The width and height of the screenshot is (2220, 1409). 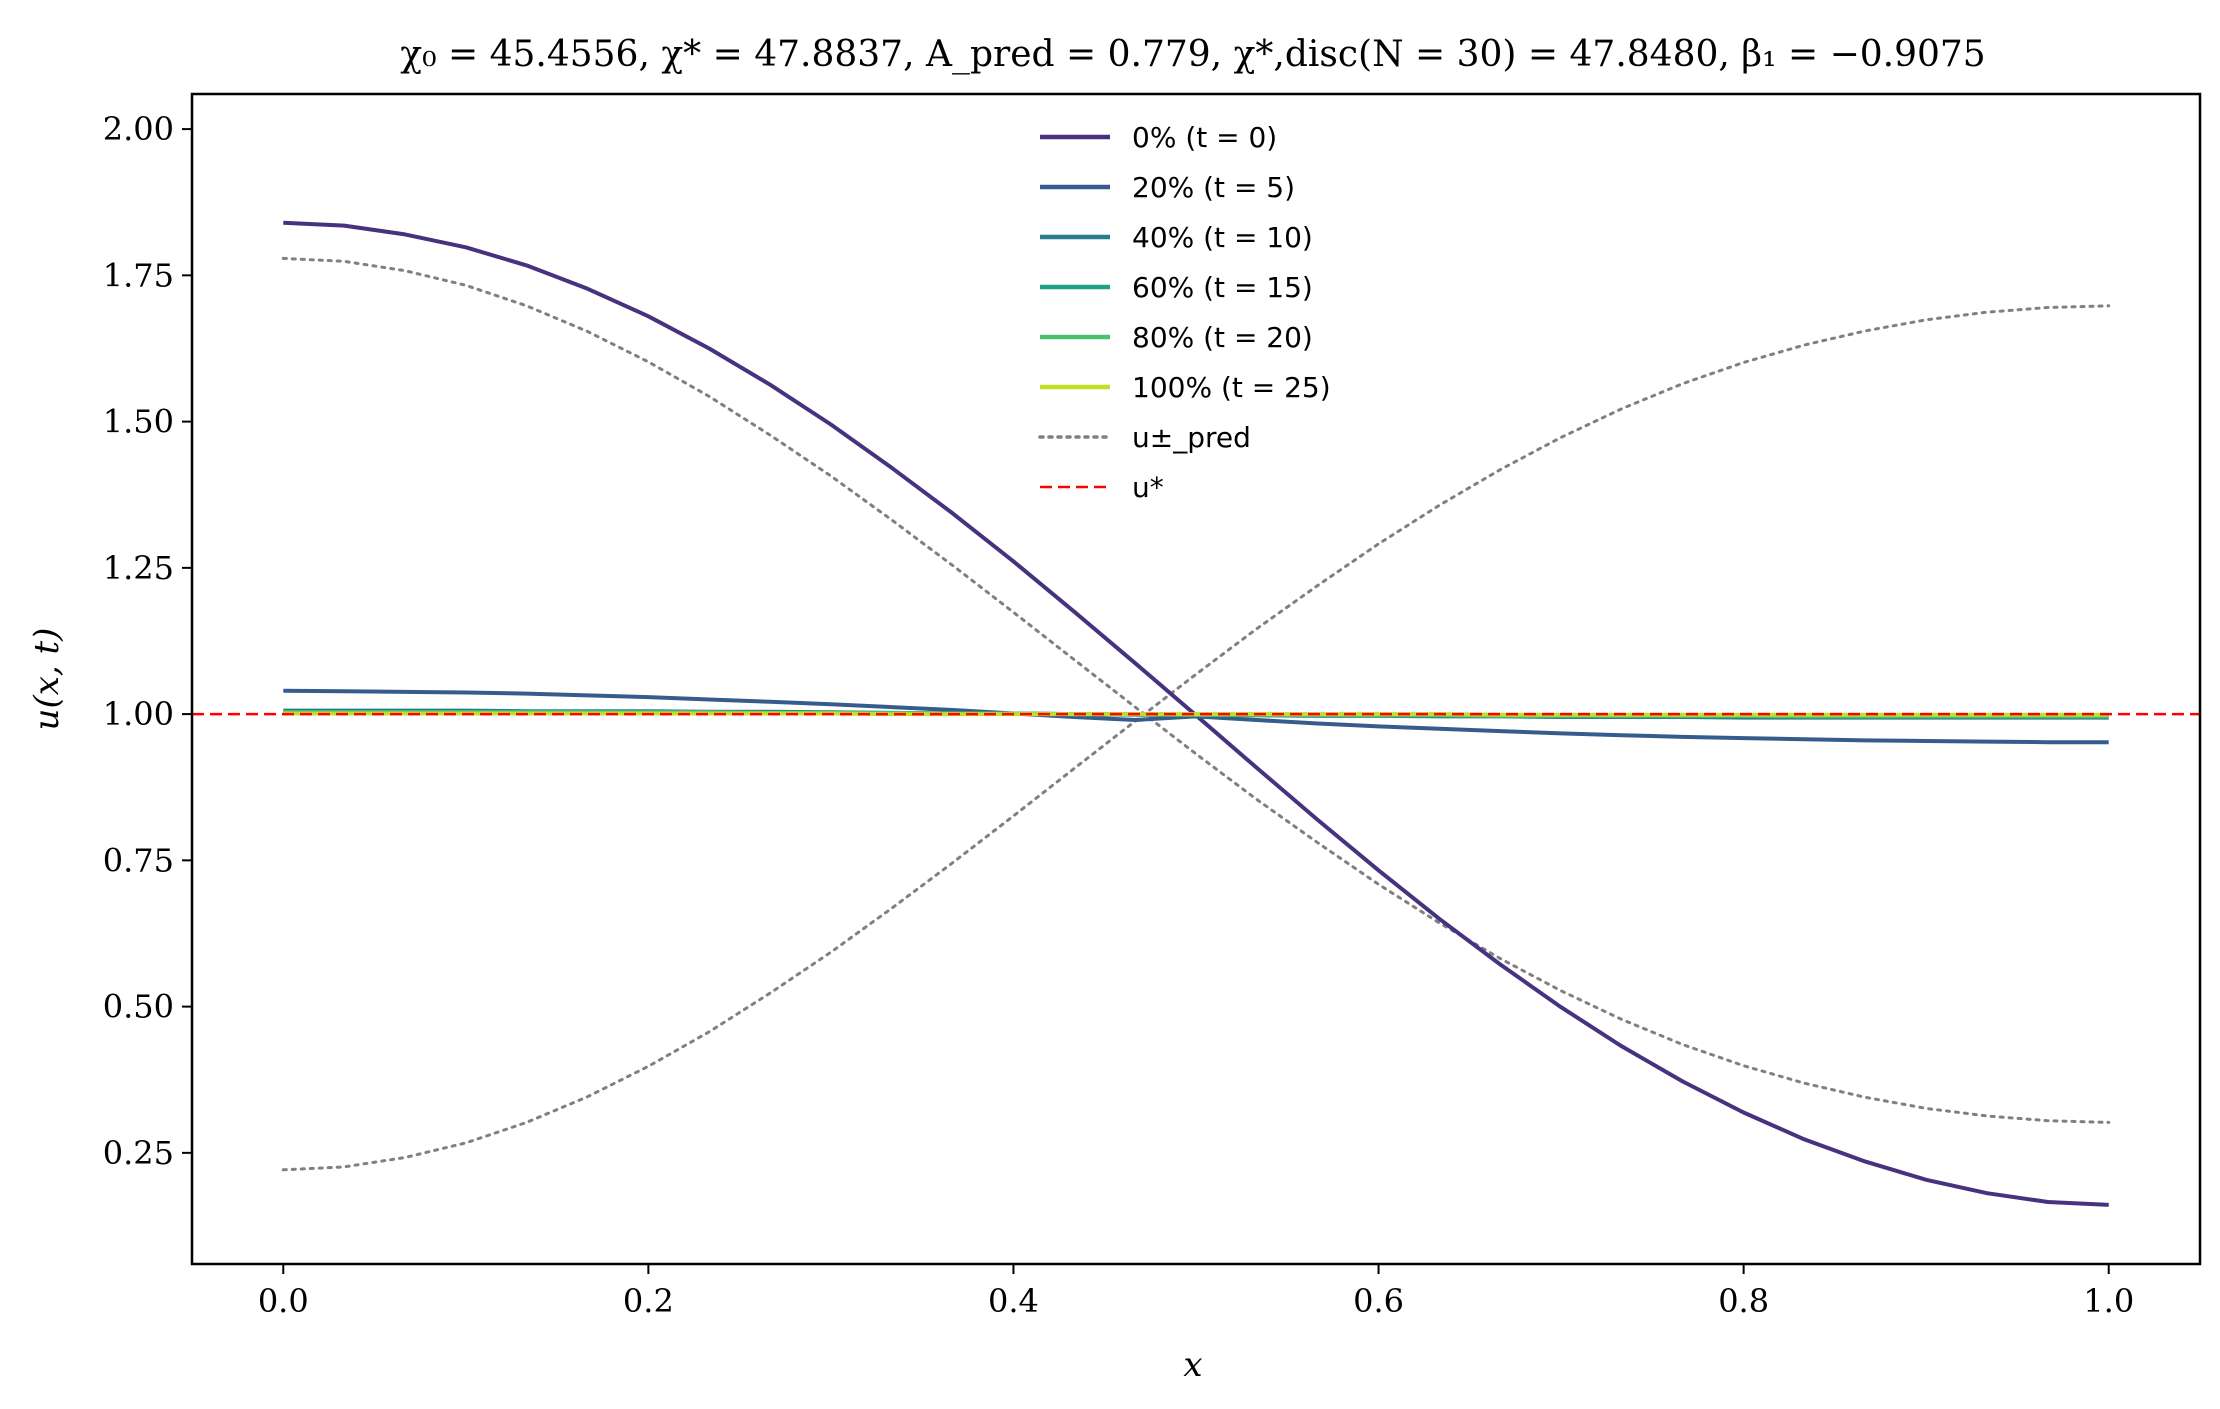 I want to click on x-tick-label: 0.8, so click(x=1743, y=1301).